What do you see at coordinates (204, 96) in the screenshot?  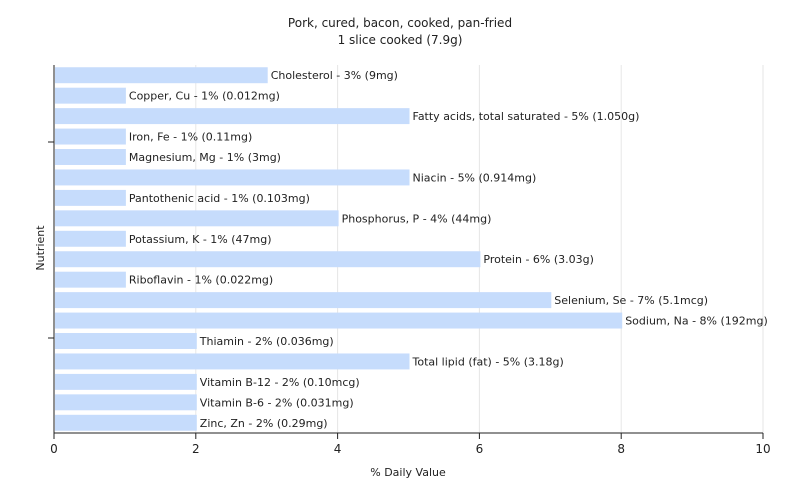 I see `bar-label: Copper, Cu - 1% (0.012mg)` at bounding box center [204, 96].